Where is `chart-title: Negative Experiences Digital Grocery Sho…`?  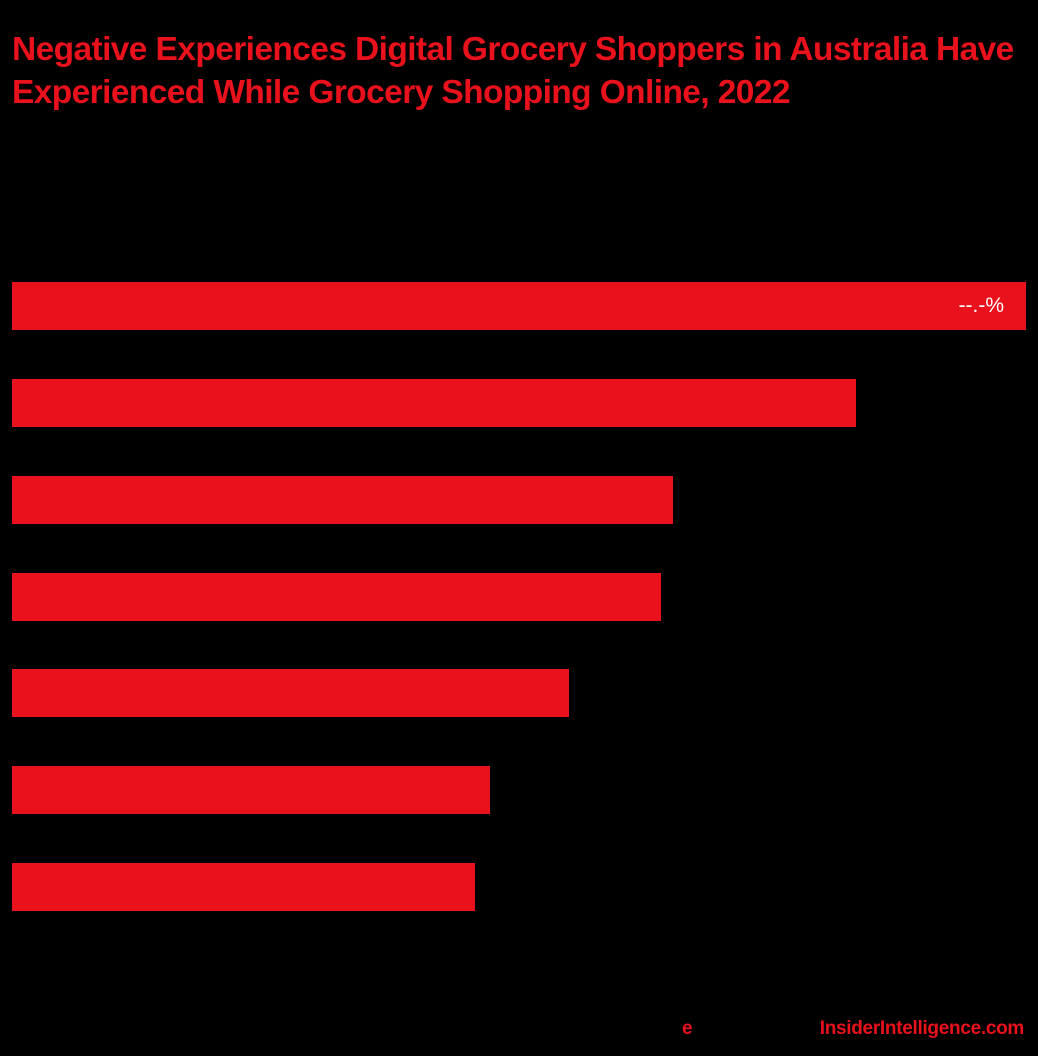
chart-title: Negative Experiences Digital Grocery Sho… is located at coordinates (513, 71).